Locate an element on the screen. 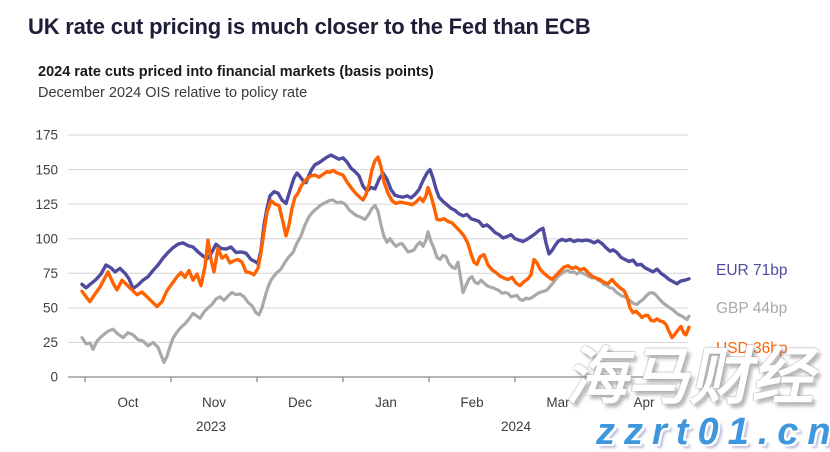 This screenshot has width=830, height=452. legend-label-usd: USD 36bp is located at coordinates (752, 348).